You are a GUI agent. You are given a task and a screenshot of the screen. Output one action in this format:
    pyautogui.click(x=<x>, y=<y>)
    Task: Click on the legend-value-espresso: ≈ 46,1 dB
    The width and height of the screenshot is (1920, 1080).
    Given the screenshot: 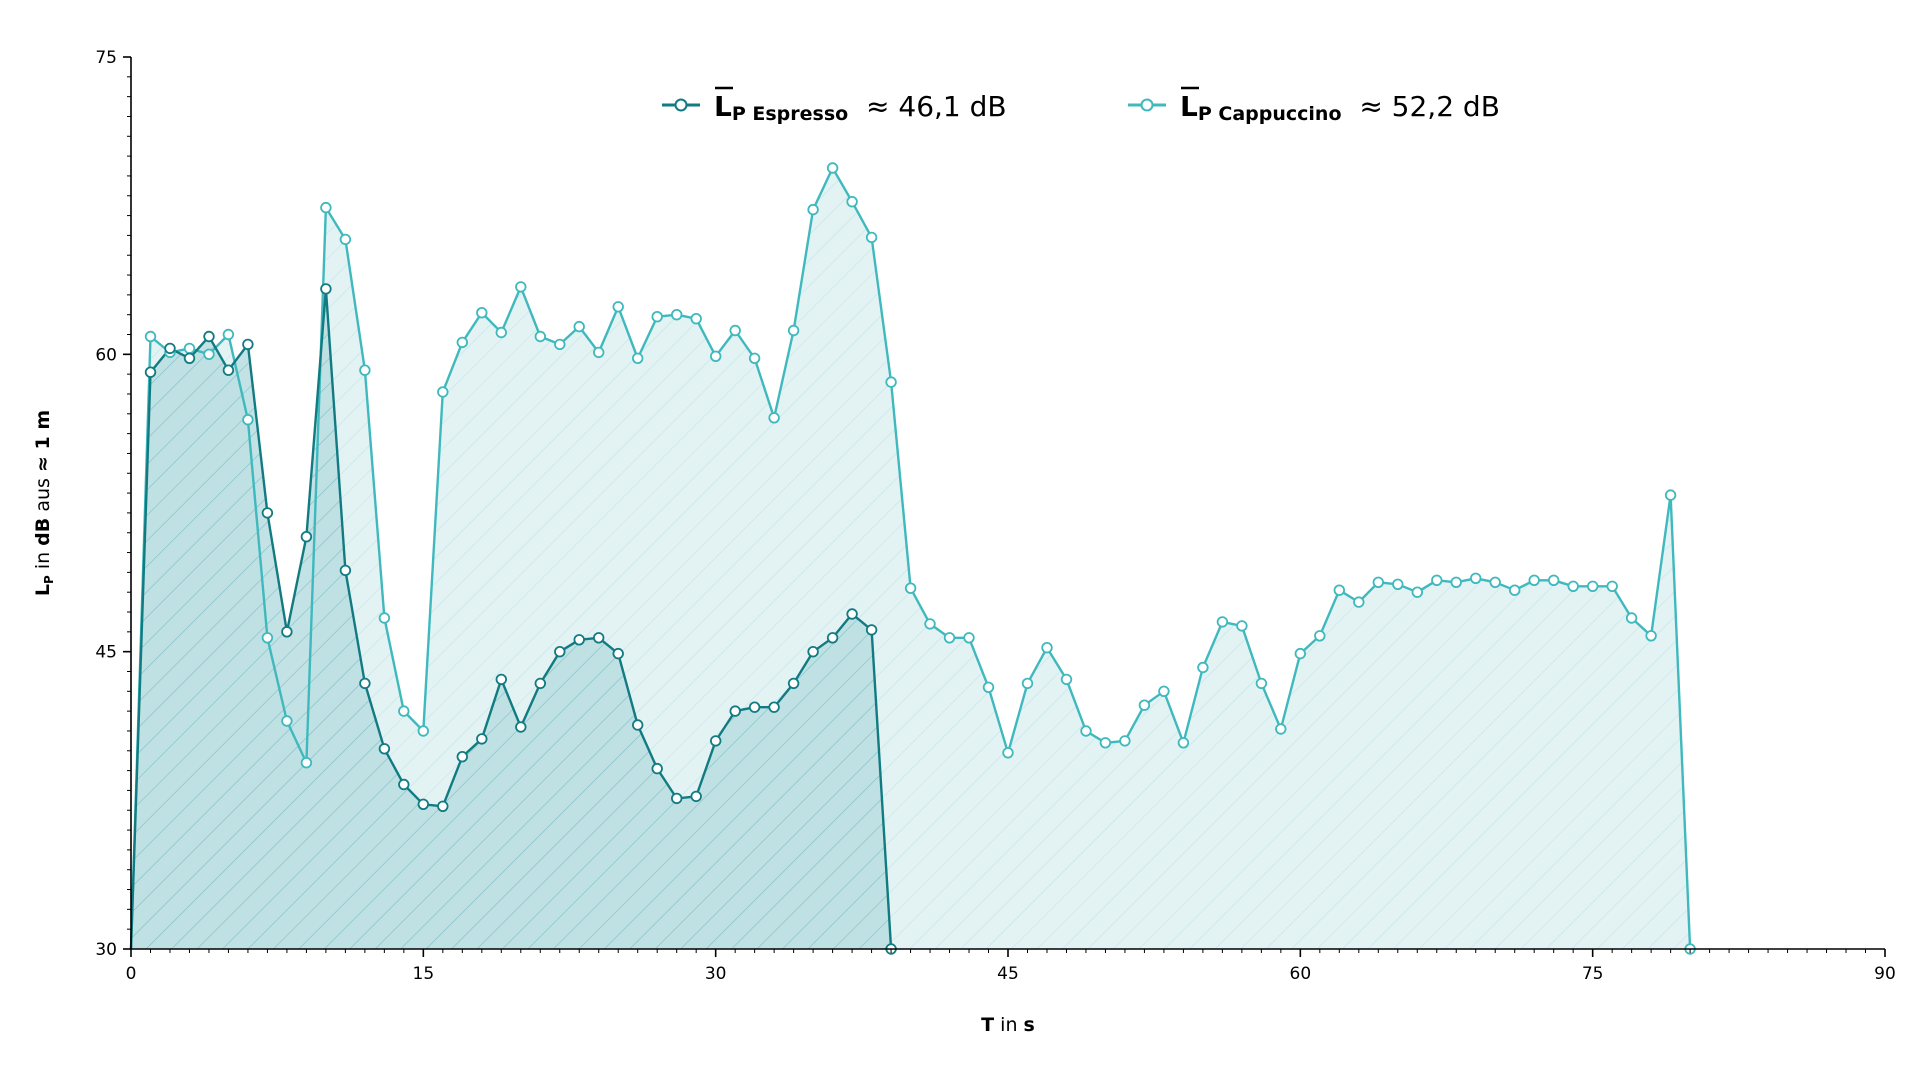 What is the action you would take?
    pyautogui.click(x=936, y=106)
    